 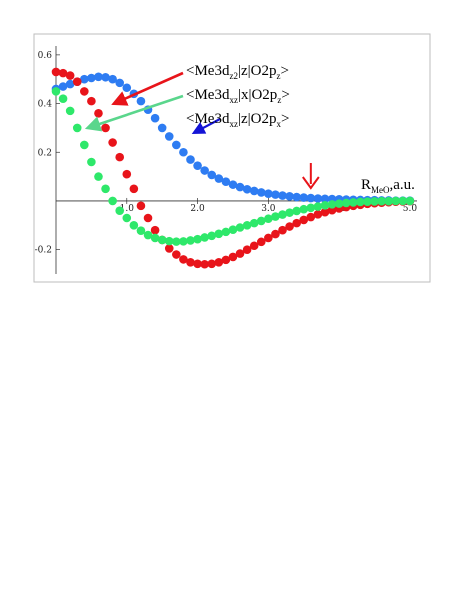 I want to click on annotation-arrow-red, so click(x=147, y=88).